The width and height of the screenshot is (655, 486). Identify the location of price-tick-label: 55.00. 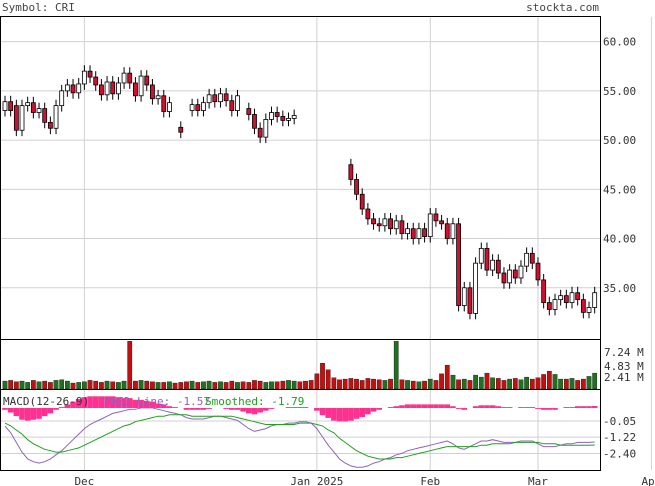
(619, 91).